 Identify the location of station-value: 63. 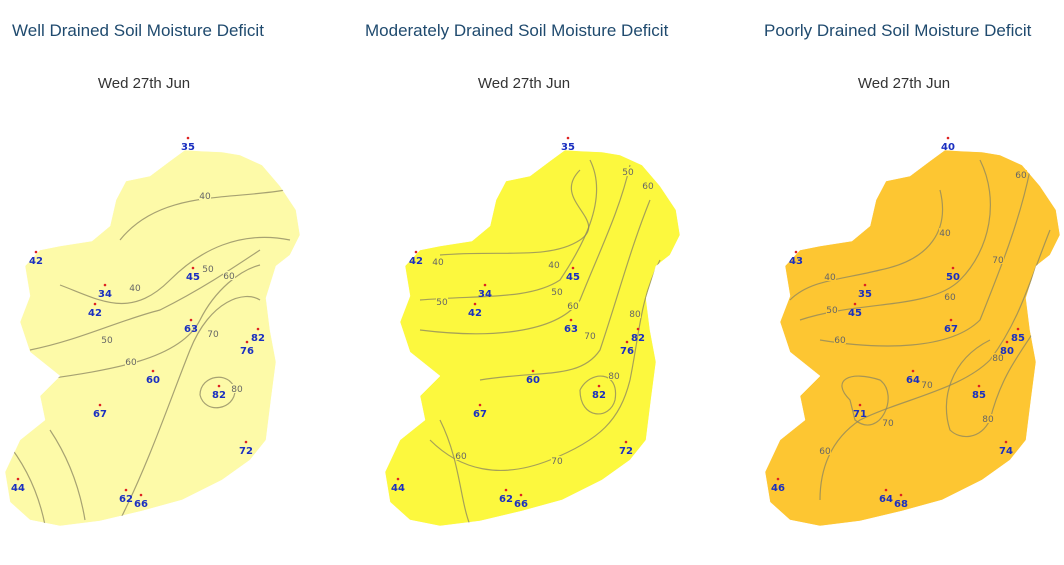
(571, 329).